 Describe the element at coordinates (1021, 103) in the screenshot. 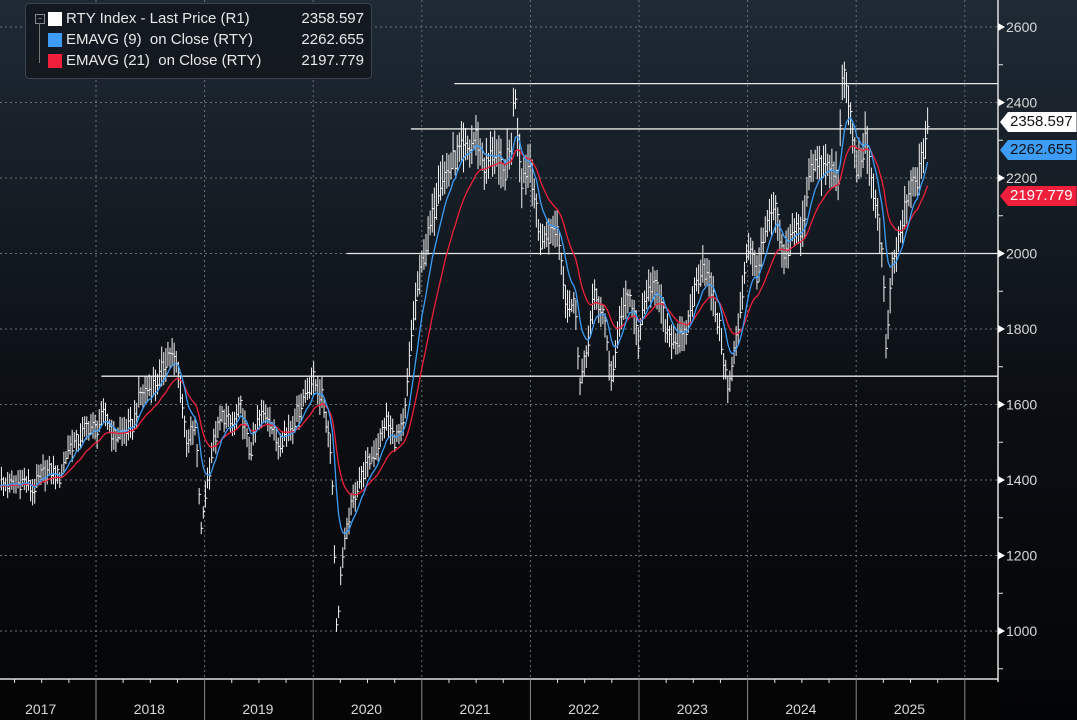

I see `y-tick-label: 2400` at that location.